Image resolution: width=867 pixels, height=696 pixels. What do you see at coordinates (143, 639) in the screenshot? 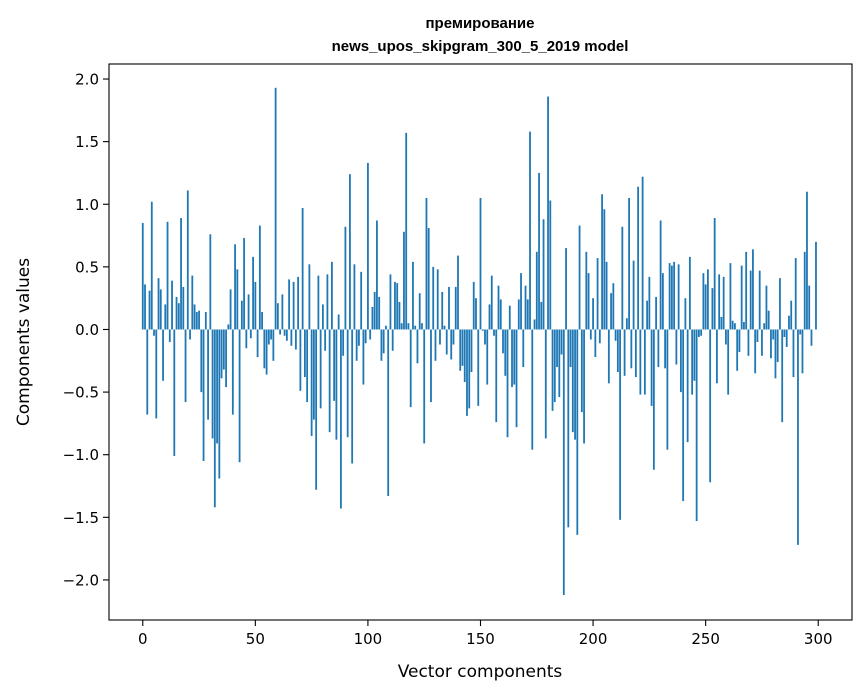
I see `x-tick-label: 0` at bounding box center [143, 639].